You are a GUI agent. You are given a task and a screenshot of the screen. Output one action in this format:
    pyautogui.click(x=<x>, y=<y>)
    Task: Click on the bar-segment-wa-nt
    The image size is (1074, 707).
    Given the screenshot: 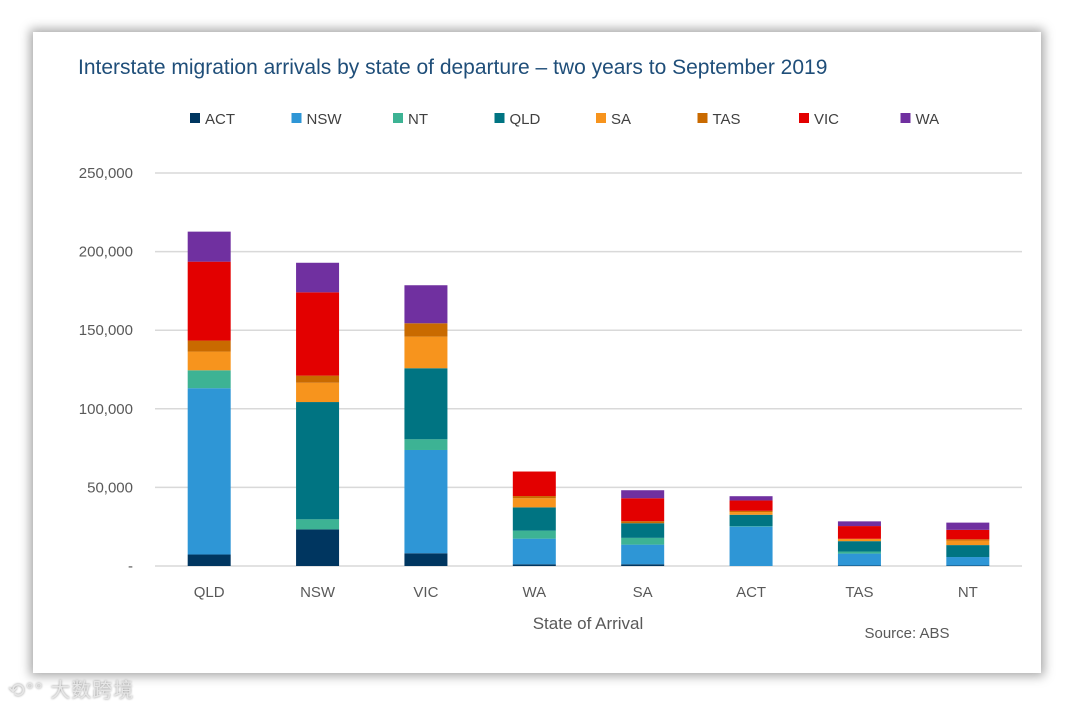 What is the action you would take?
    pyautogui.click(x=534, y=534)
    